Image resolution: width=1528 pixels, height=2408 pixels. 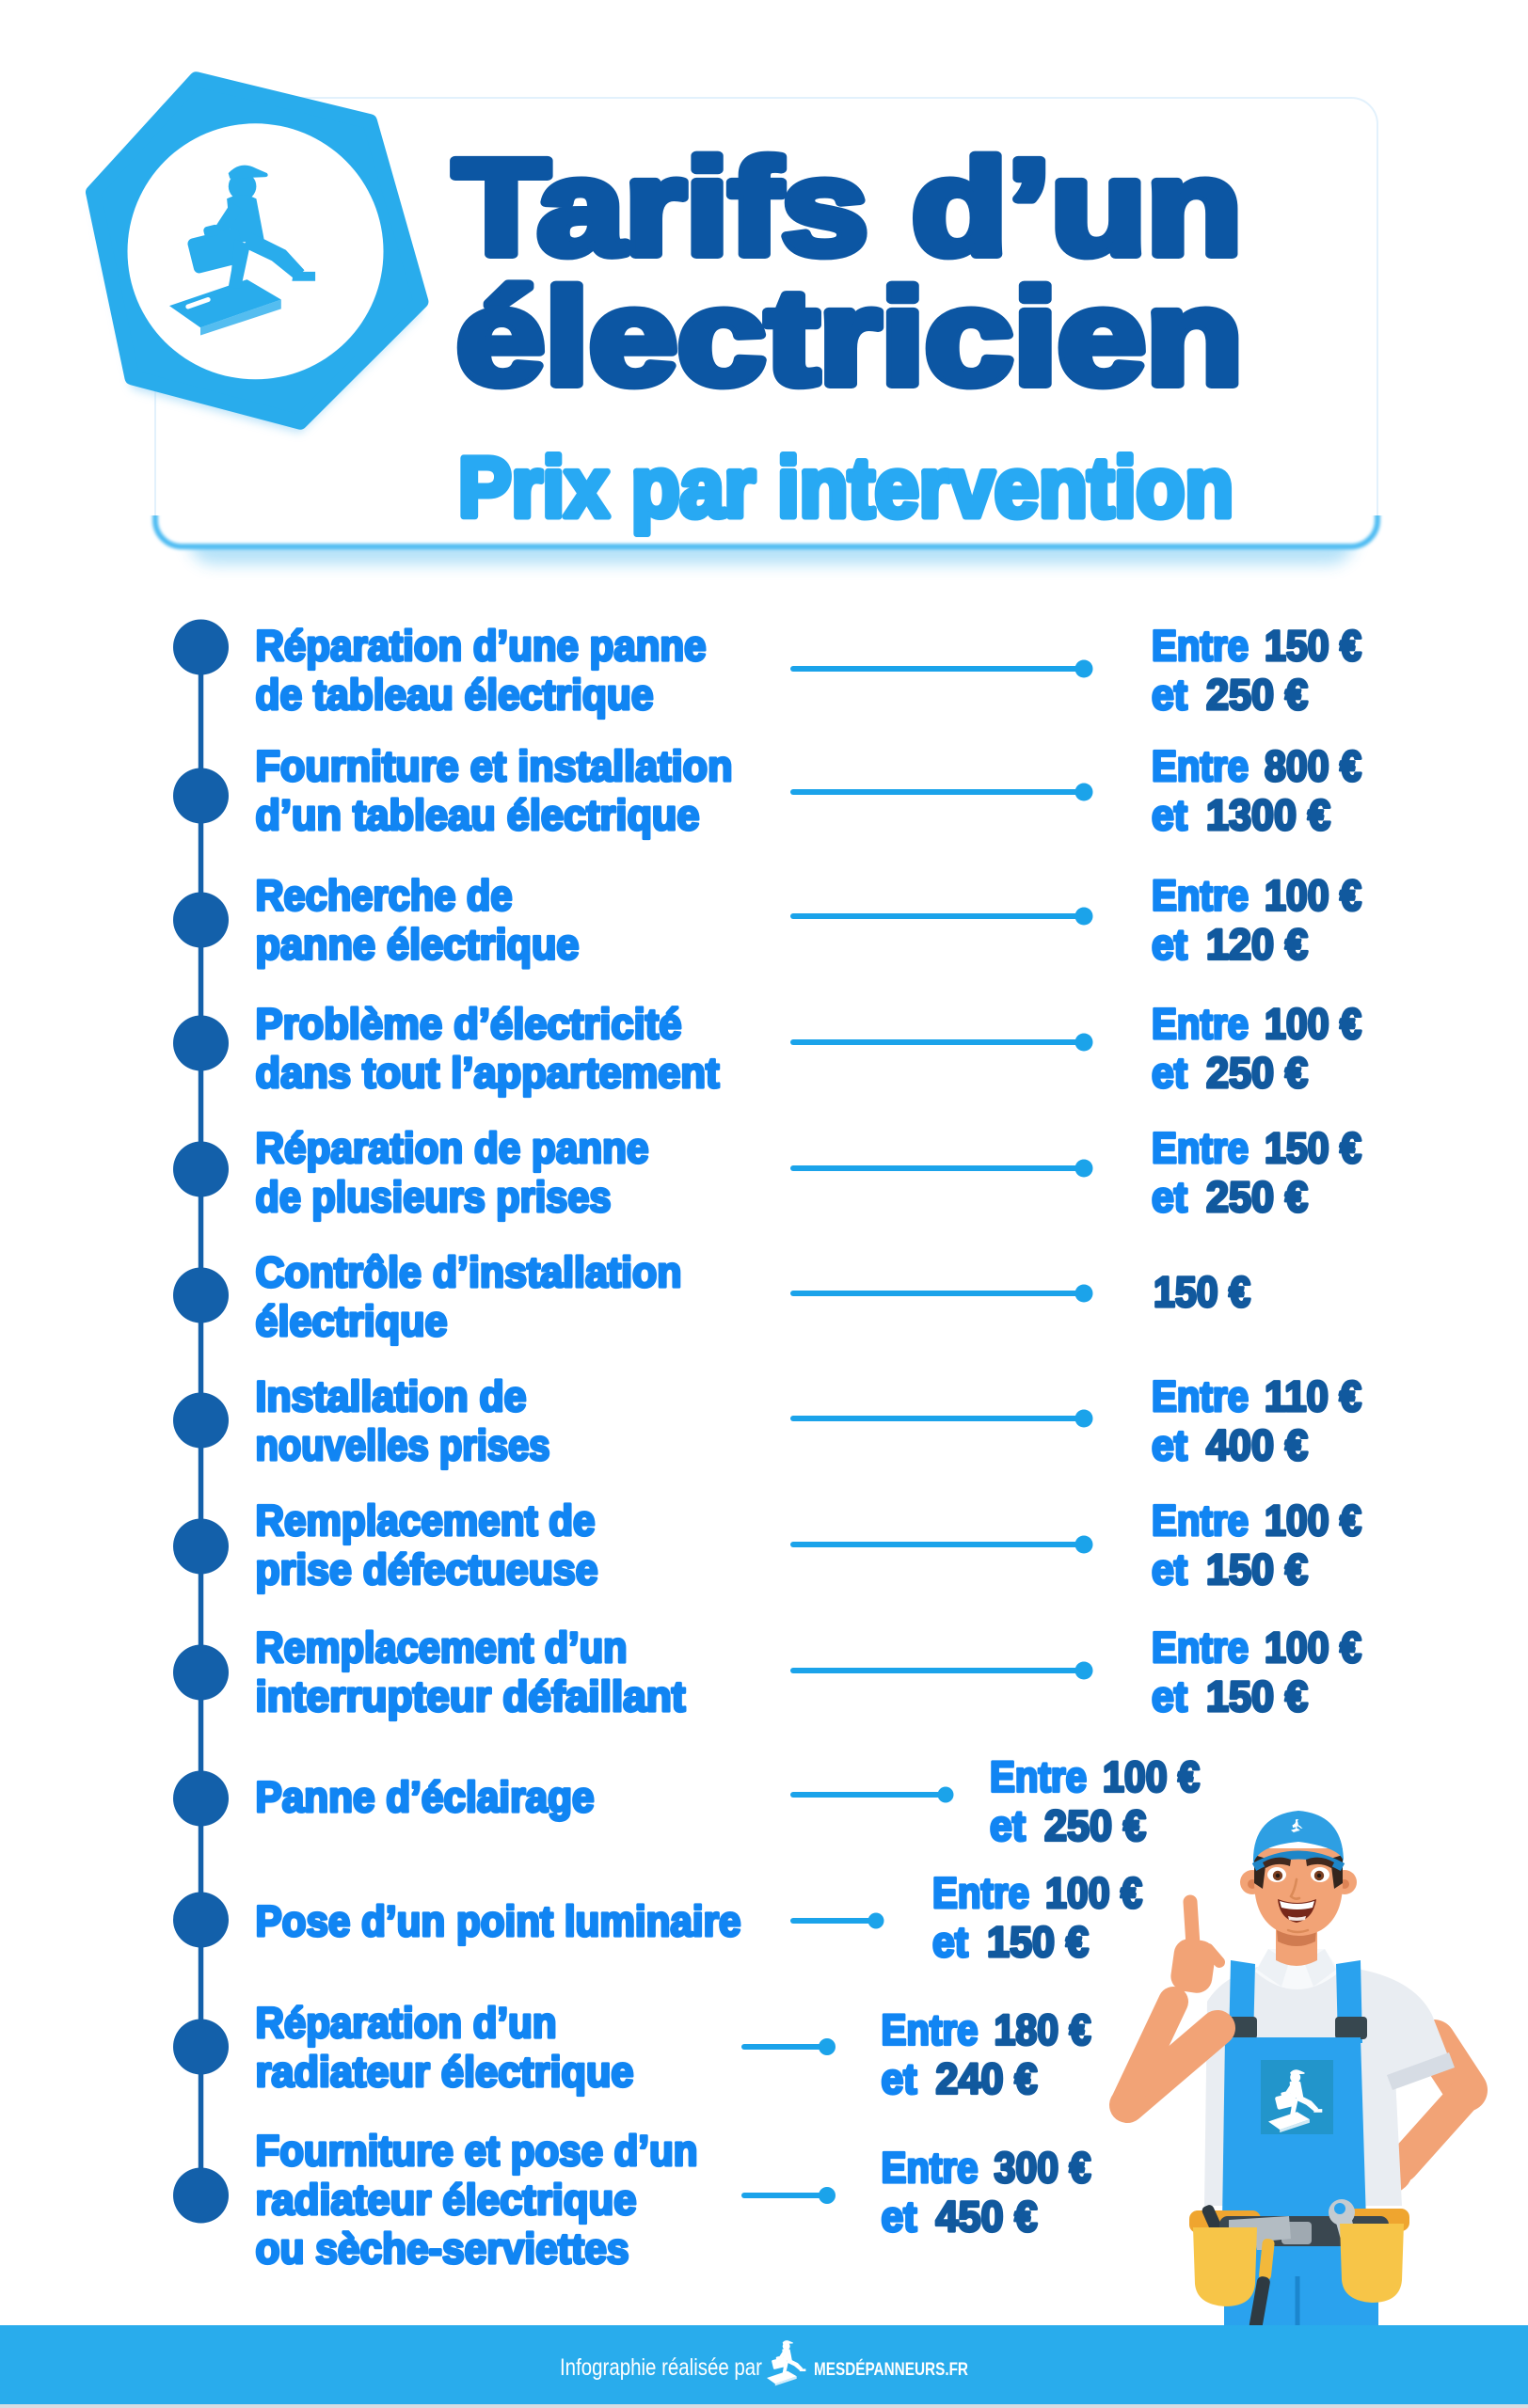 What do you see at coordinates (849, 337) in the screenshot?
I see `svg-text: électricien` at bounding box center [849, 337].